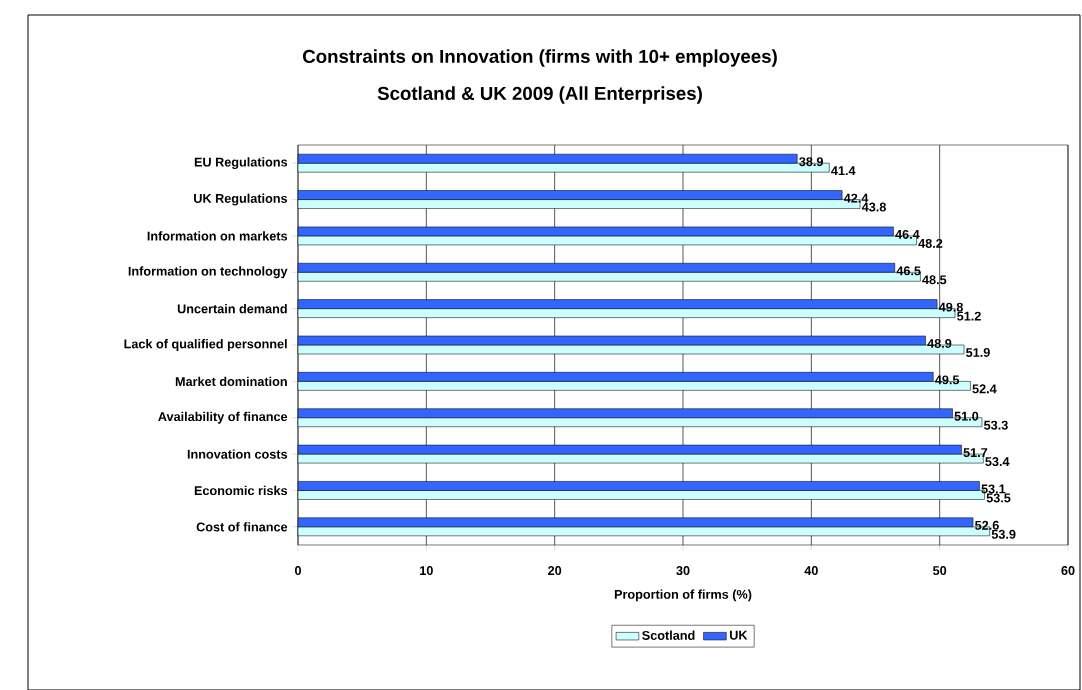 Image resolution: width=1082 pixels, height=690 pixels. Describe the element at coordinates (241, 163) in the screenshot. I see `y-tick-label: EU Regulations` at that location.